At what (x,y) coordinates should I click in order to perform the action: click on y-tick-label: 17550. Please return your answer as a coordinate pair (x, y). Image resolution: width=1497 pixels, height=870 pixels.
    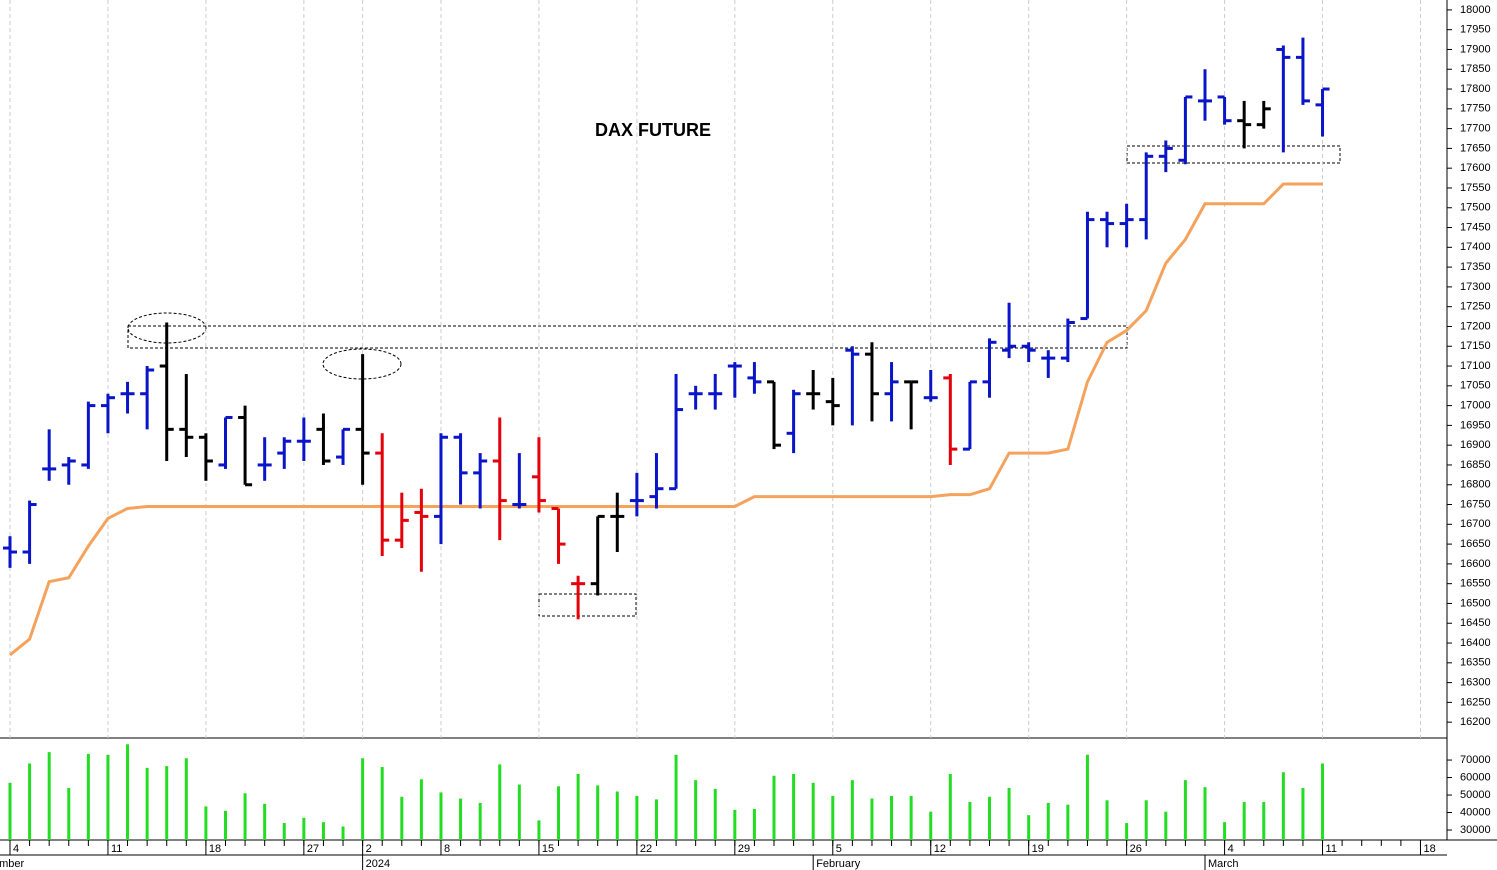
    Looking at the image, I should click on (1475, 188).